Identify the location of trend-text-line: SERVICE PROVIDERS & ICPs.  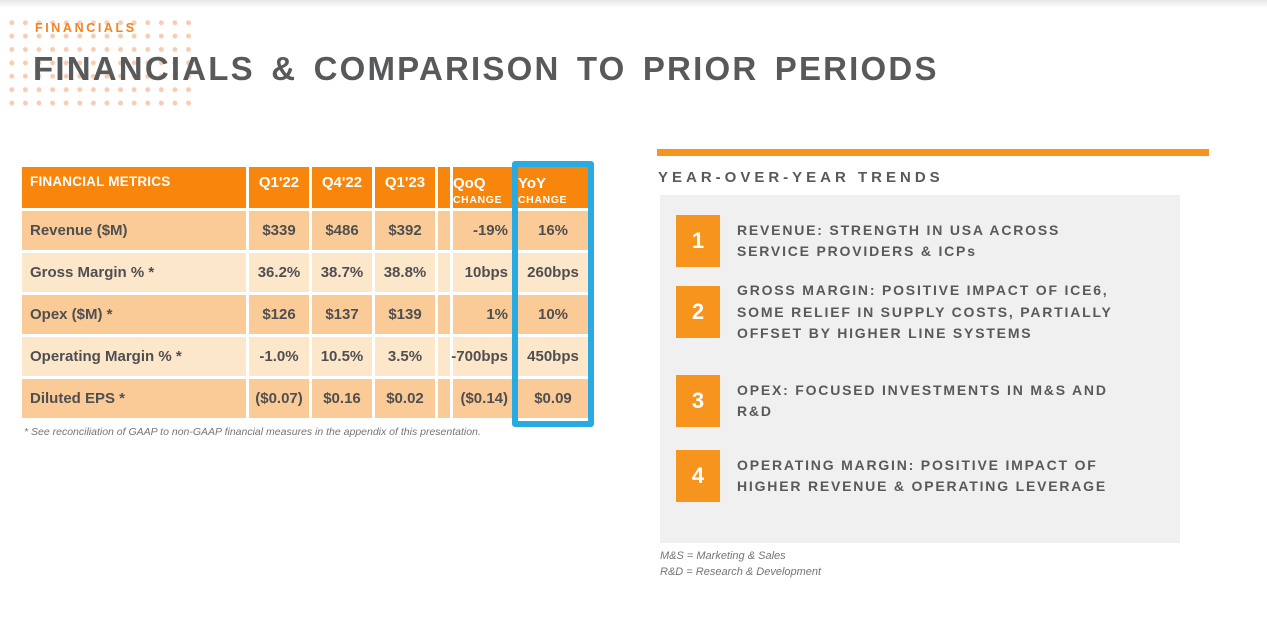
(857, 251).